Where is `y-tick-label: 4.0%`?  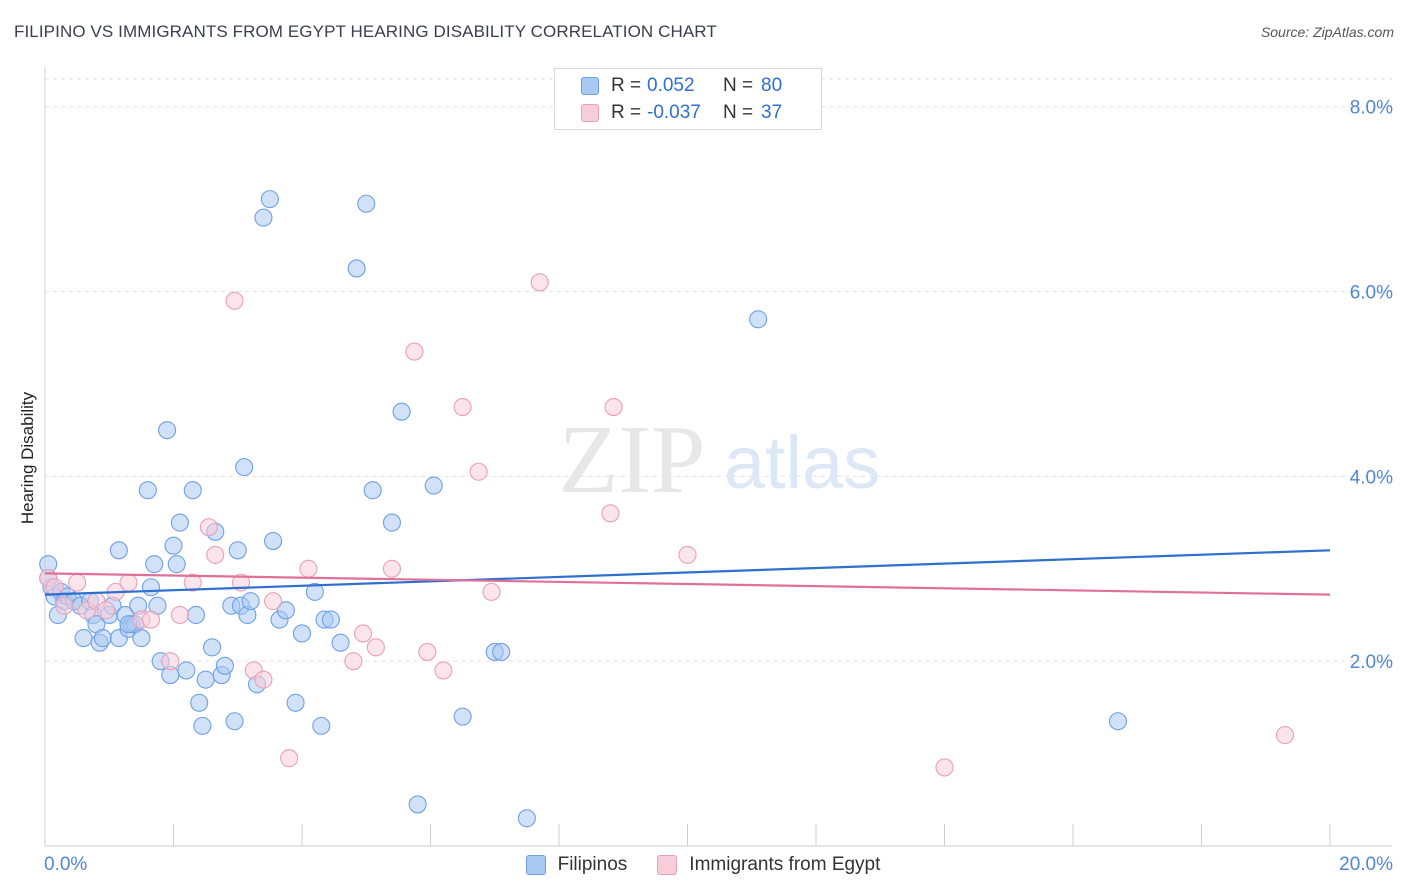 y-tick-label: 4.0% is located at coordinates (1371, 477).